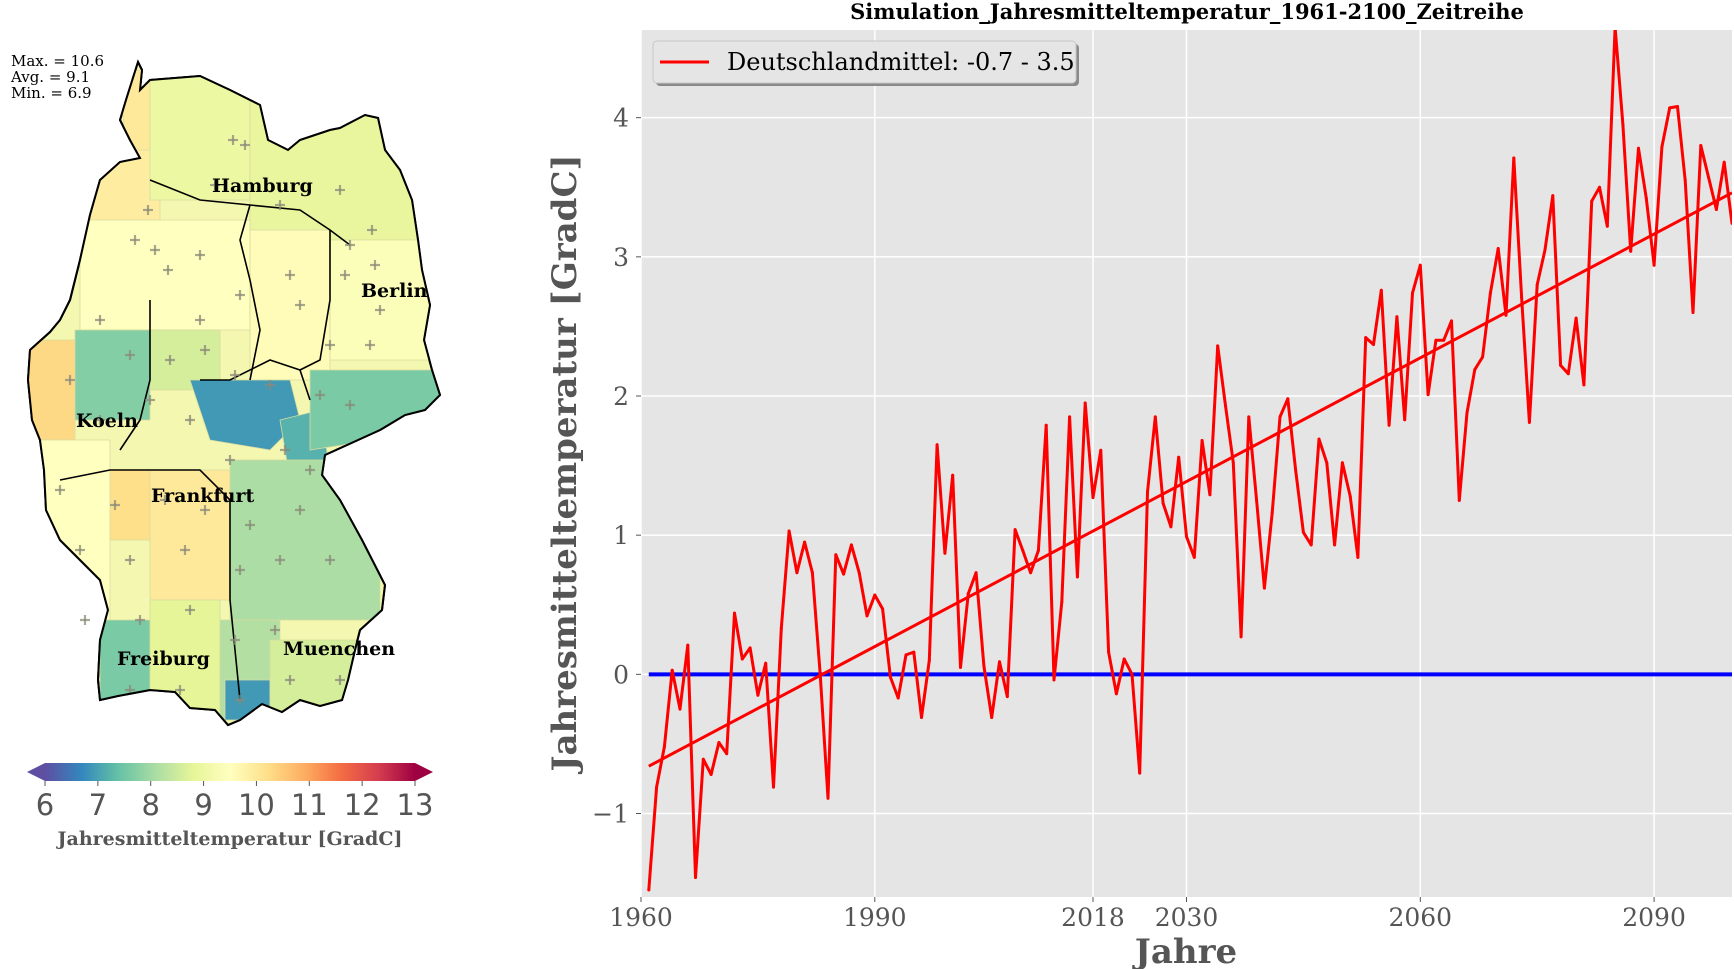 This screenshot has width=1734, height=969. What do you see at coordinates (621, 396) in the screenshot?
I see `y-tick-label: 2` at bounding box center [621, 396].